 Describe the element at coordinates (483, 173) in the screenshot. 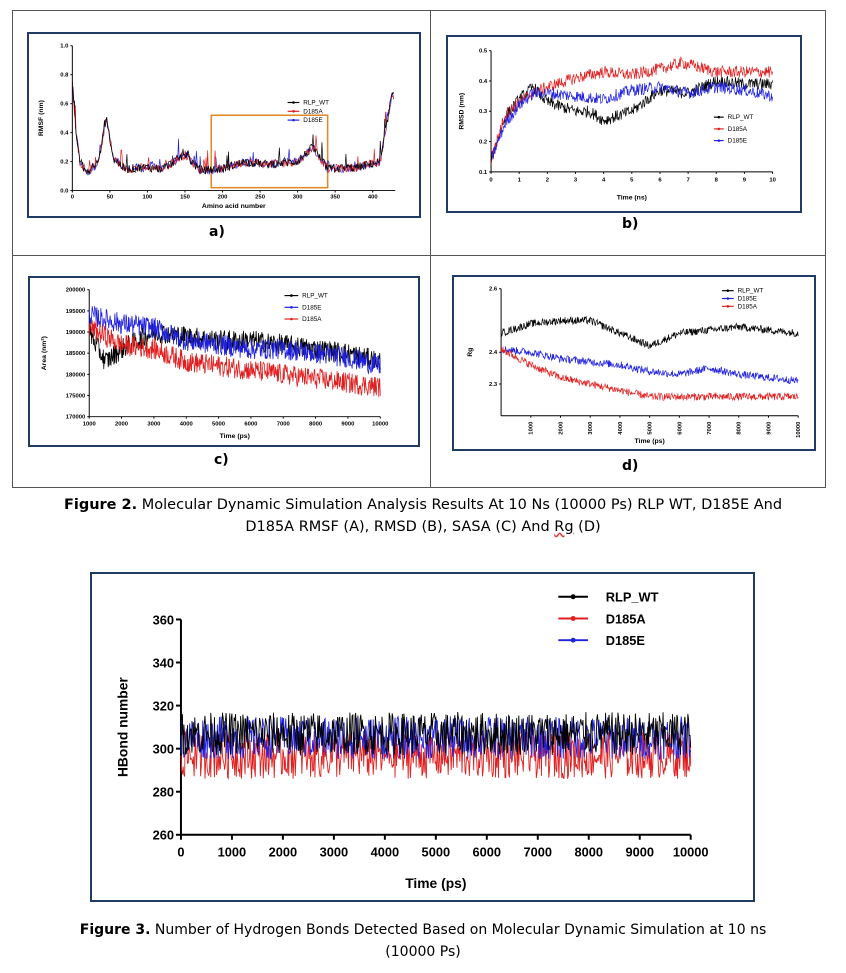

I see `rmsd-ytick-label: 0.1` at that location.